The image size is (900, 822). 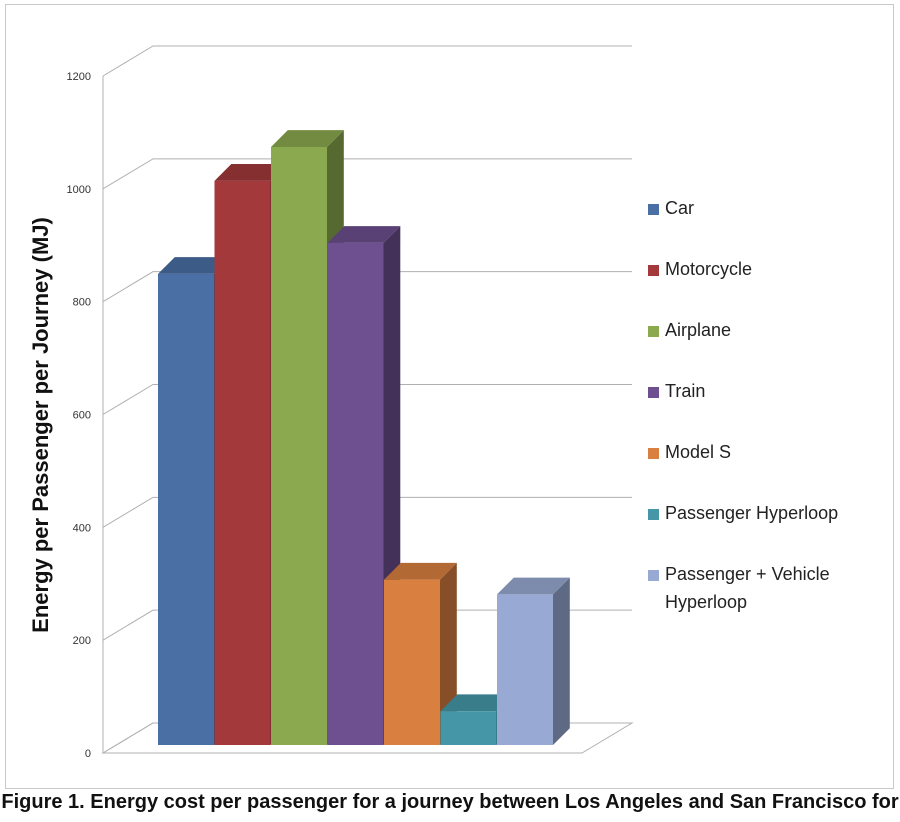 What do you see at coordinates (747, 588) in the screenshot?
I see `legend-label: Passenger + Vehicle Hyperloop` at bounding box center [747, 588].